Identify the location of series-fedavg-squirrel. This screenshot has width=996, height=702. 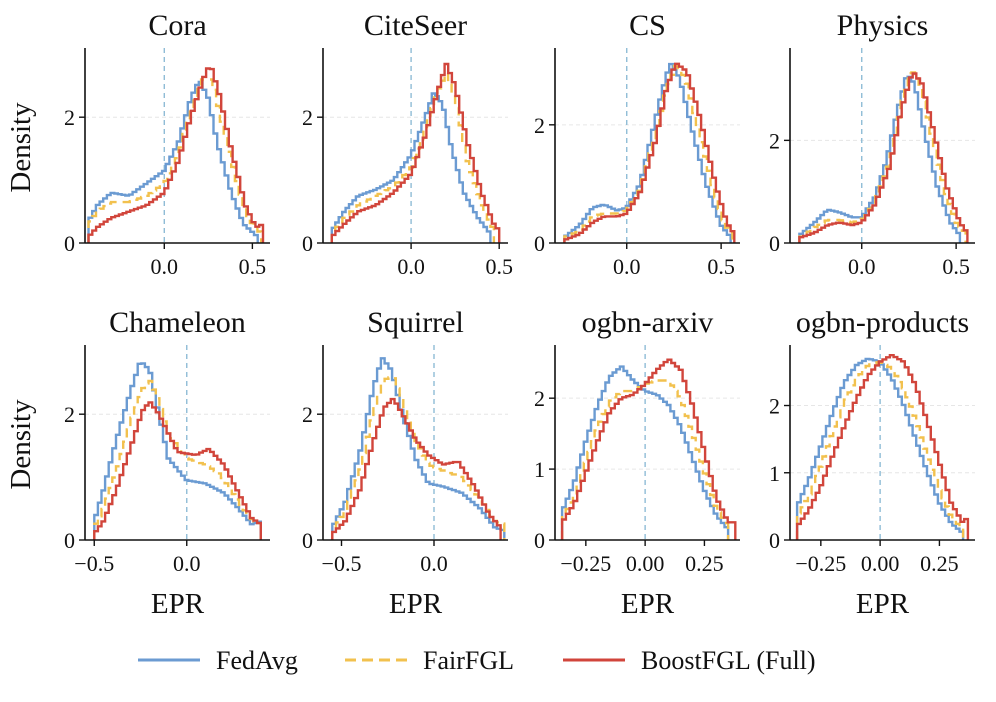
(418, 448).